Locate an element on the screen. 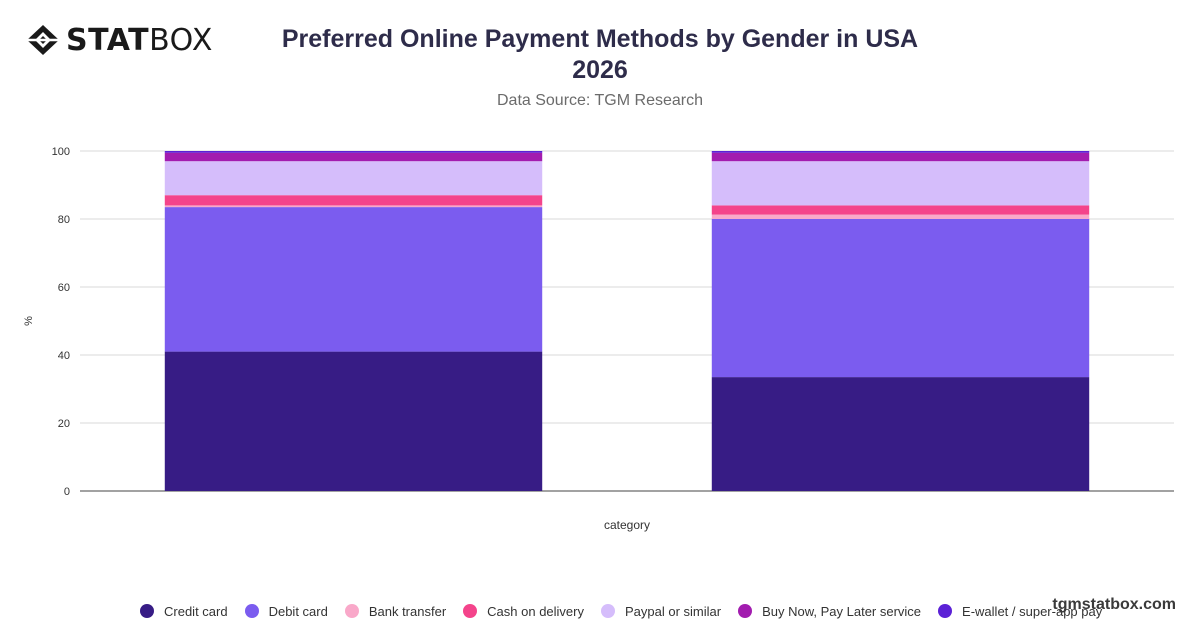 Image resolution: width=1200 pixels, height=628 pixels. legend-item: Paypal or similar is located at coordinates (661, 611).